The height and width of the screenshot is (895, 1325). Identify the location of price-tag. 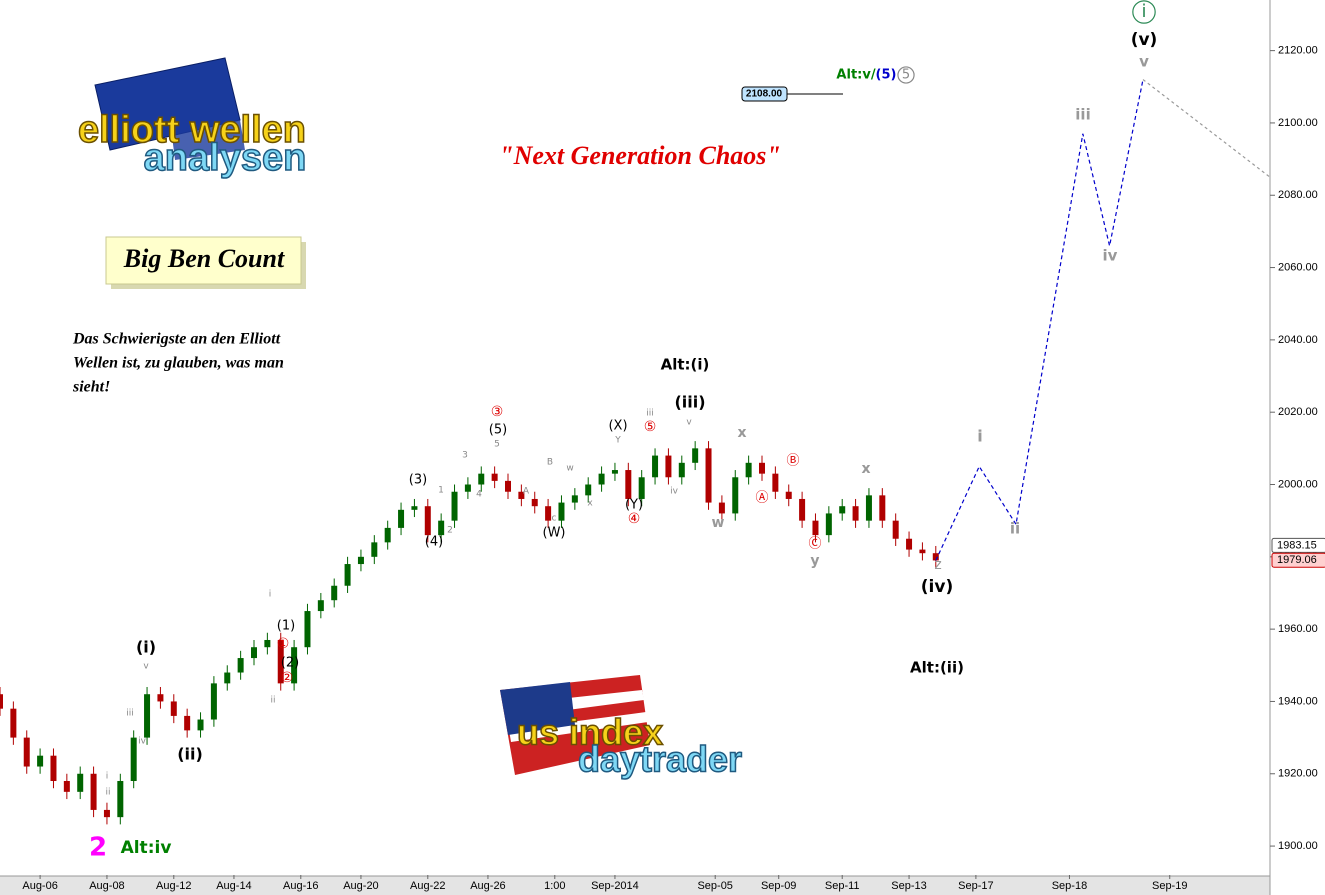
(1298, 560).